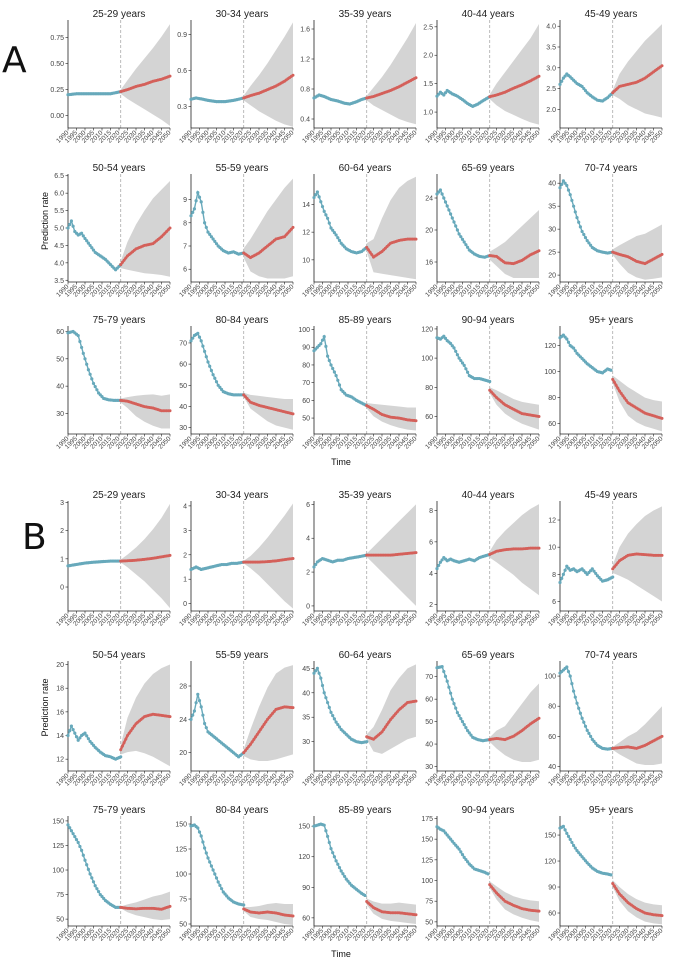 This screenshot has width=693, height=959. I want to click on facet-title: 95+ years, so click(611, 320).